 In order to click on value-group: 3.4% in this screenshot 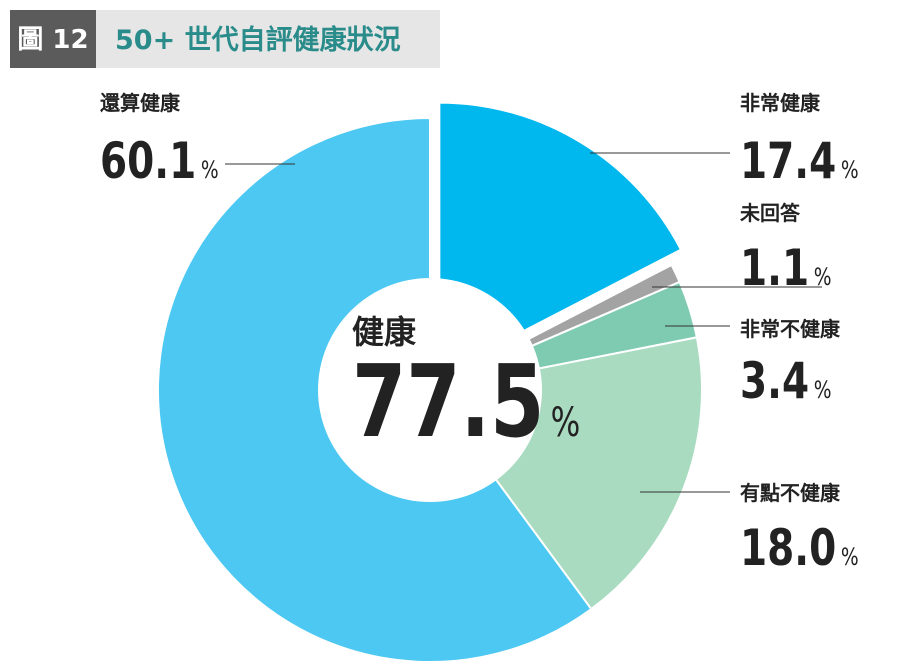, I will do `click(786, 380)`.